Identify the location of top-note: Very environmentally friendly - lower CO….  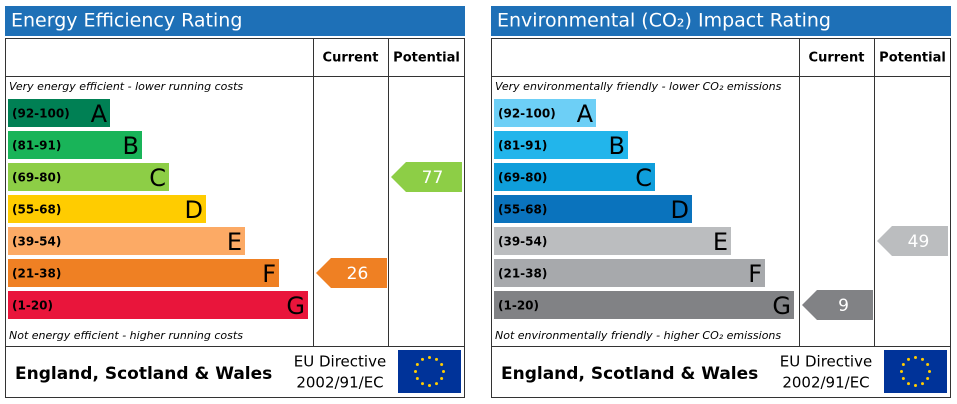
(638, 86).